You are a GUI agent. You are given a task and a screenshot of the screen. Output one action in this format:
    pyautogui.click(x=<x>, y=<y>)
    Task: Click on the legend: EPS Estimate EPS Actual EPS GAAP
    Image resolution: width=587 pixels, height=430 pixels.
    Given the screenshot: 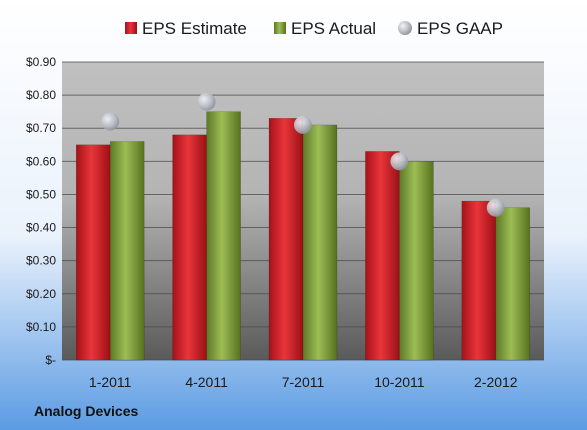 What is the action you would take?
    pyautogui.click(x=314, y=28)
    